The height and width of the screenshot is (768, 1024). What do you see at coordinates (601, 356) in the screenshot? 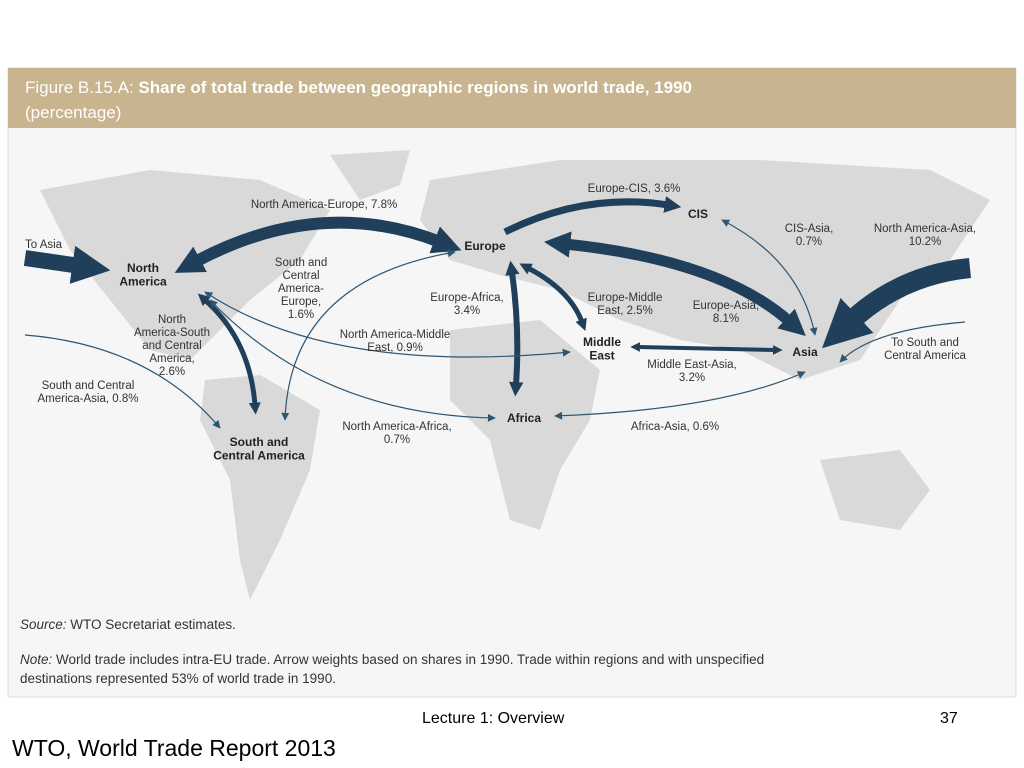
I see `region-label: East` at bounding box center [601, 356].